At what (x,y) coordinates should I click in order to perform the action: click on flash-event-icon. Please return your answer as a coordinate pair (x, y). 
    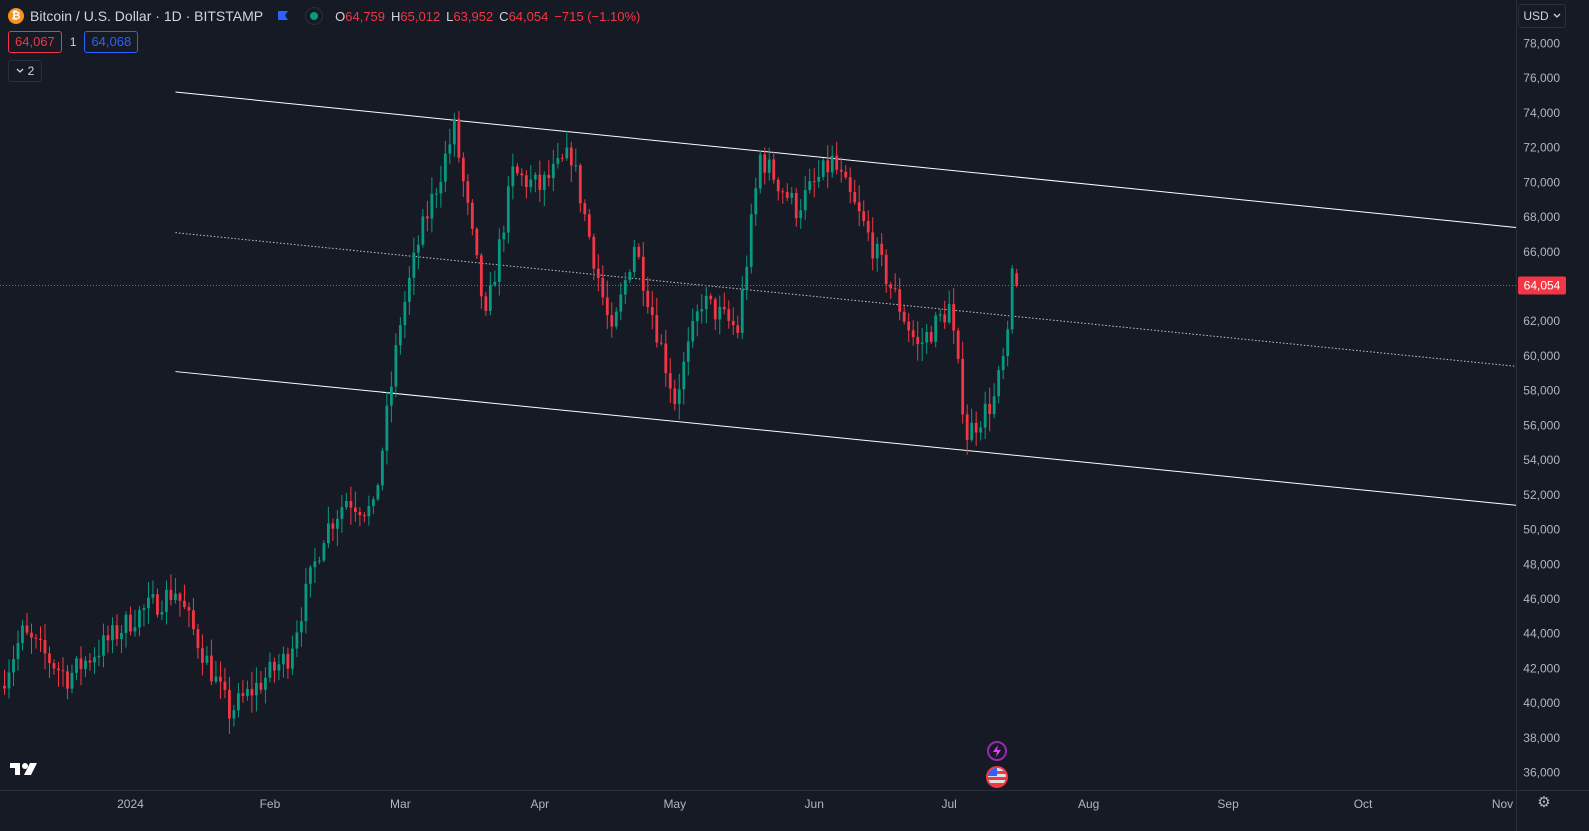
    Looking at the image, I should click on (997, 751).